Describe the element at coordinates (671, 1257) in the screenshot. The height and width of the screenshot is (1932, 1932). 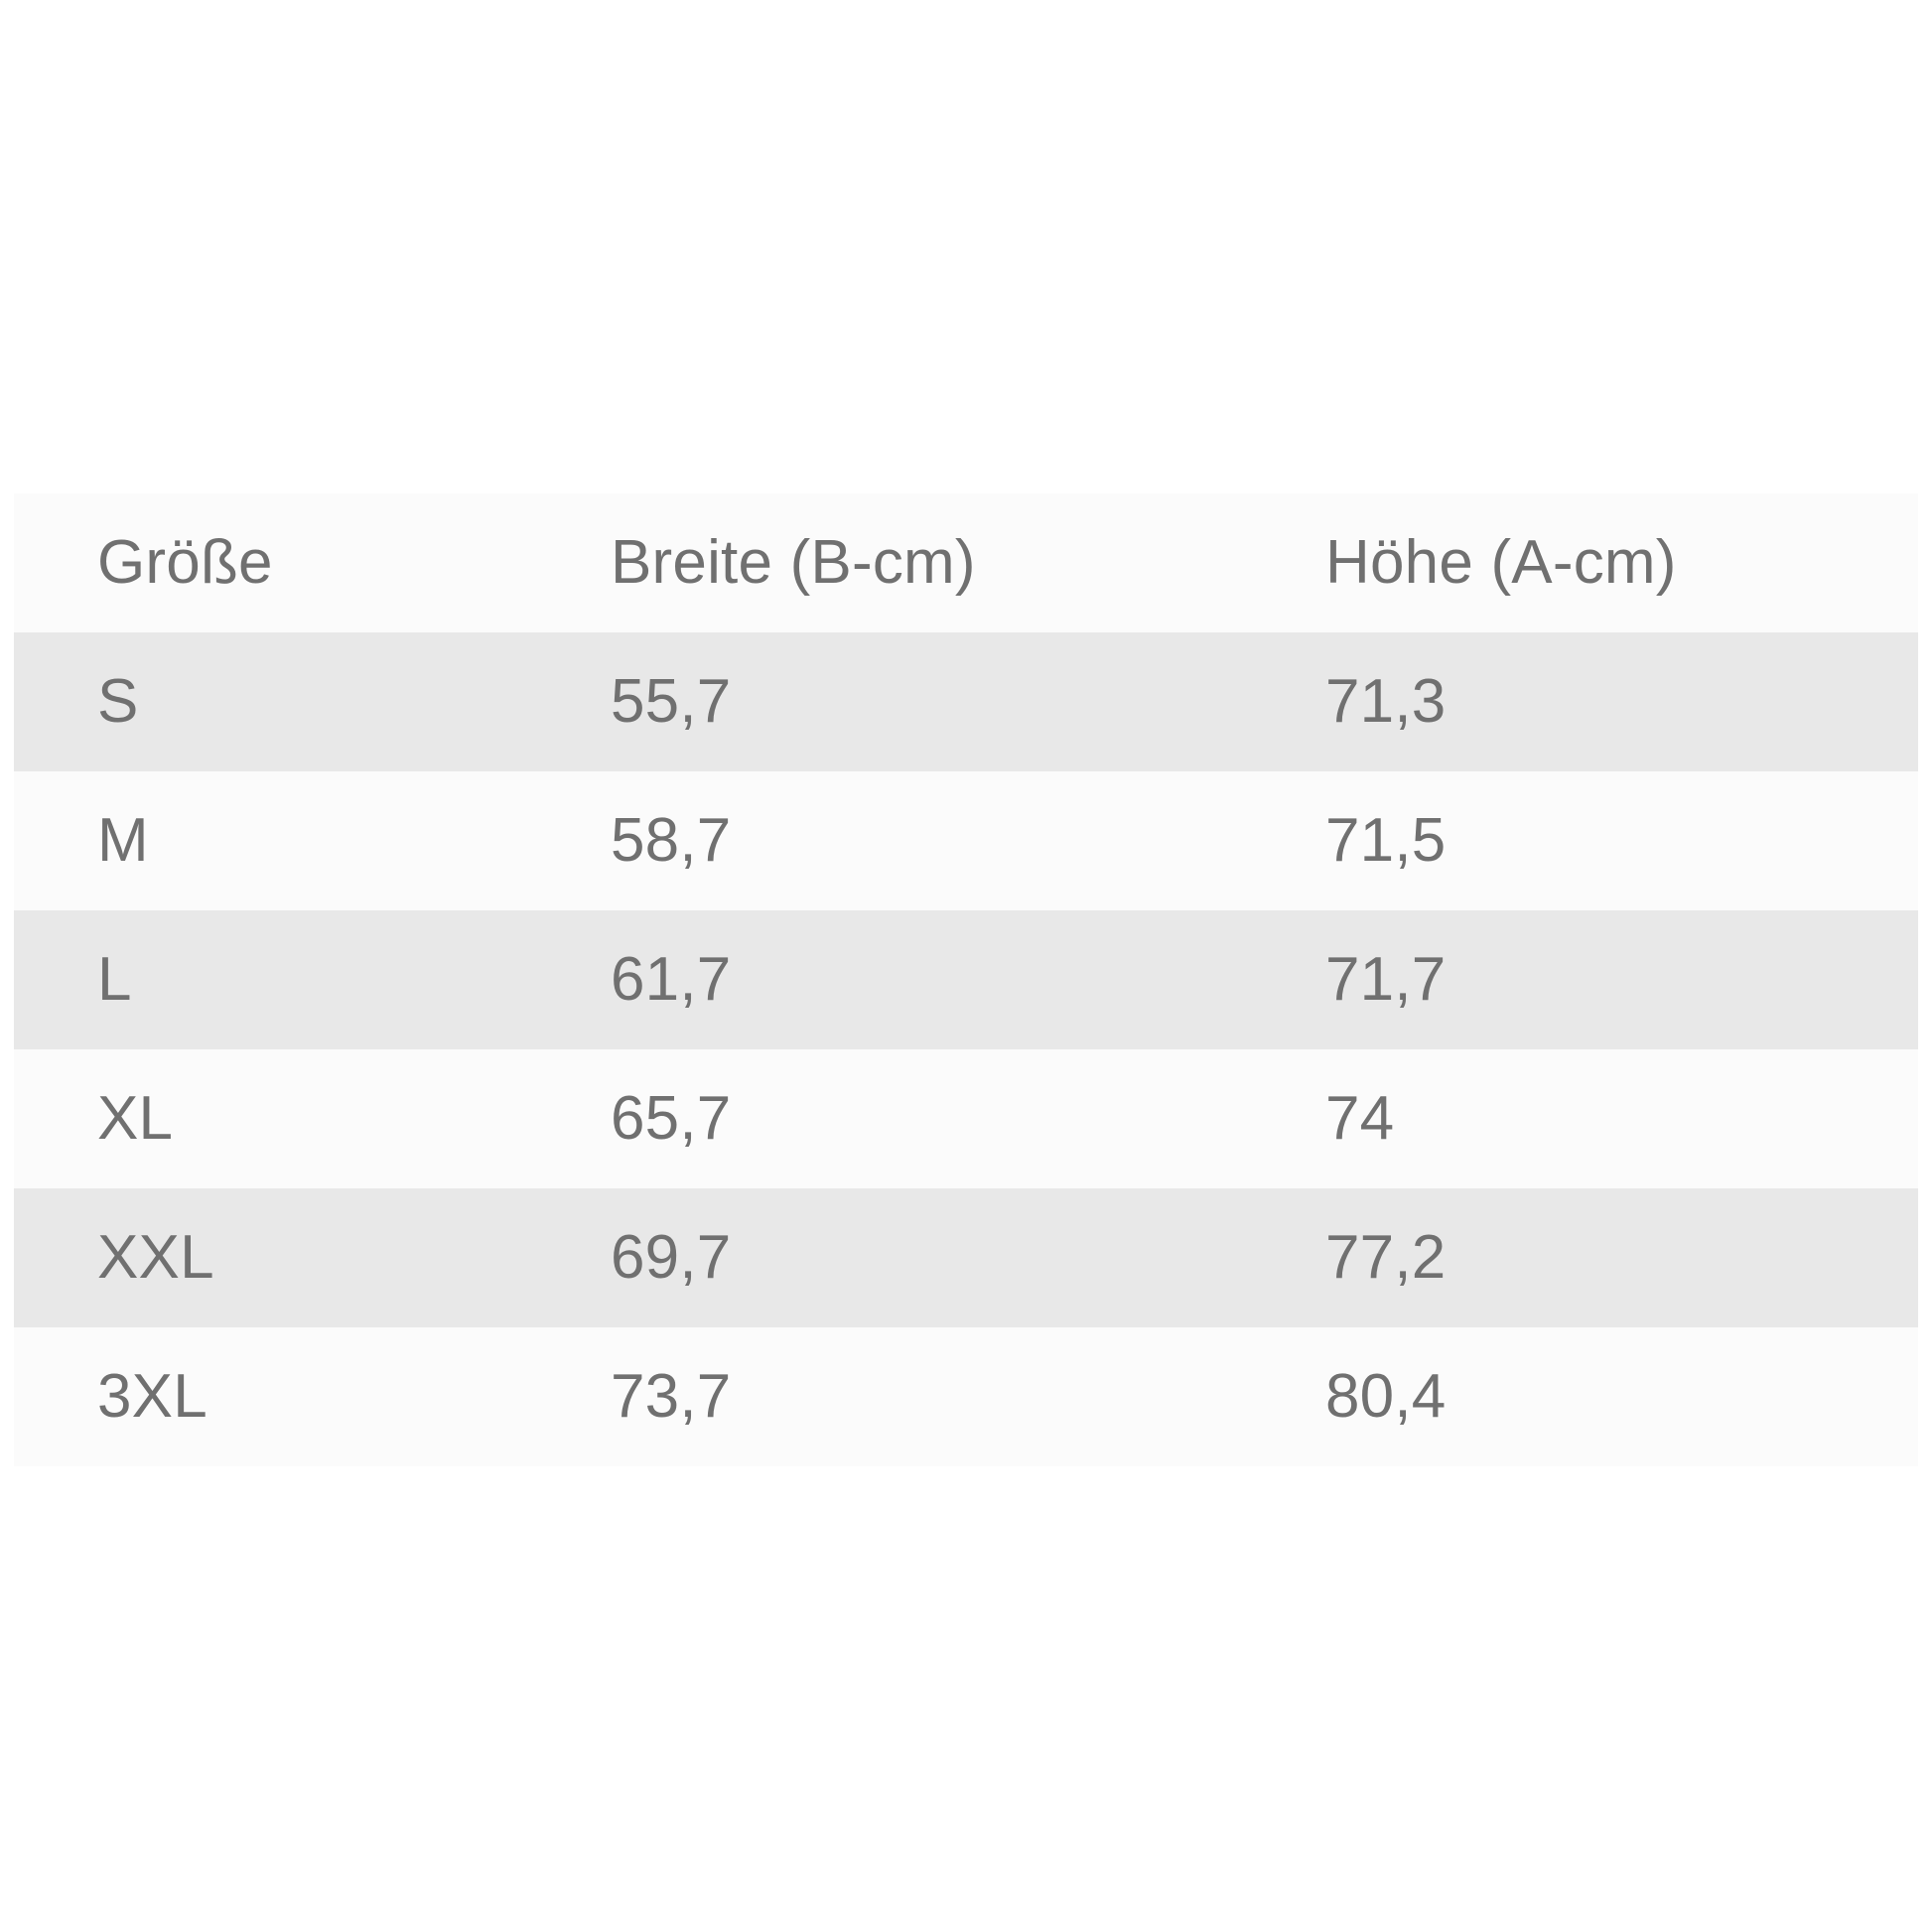
I see `cell-width: 69,7` at that location.